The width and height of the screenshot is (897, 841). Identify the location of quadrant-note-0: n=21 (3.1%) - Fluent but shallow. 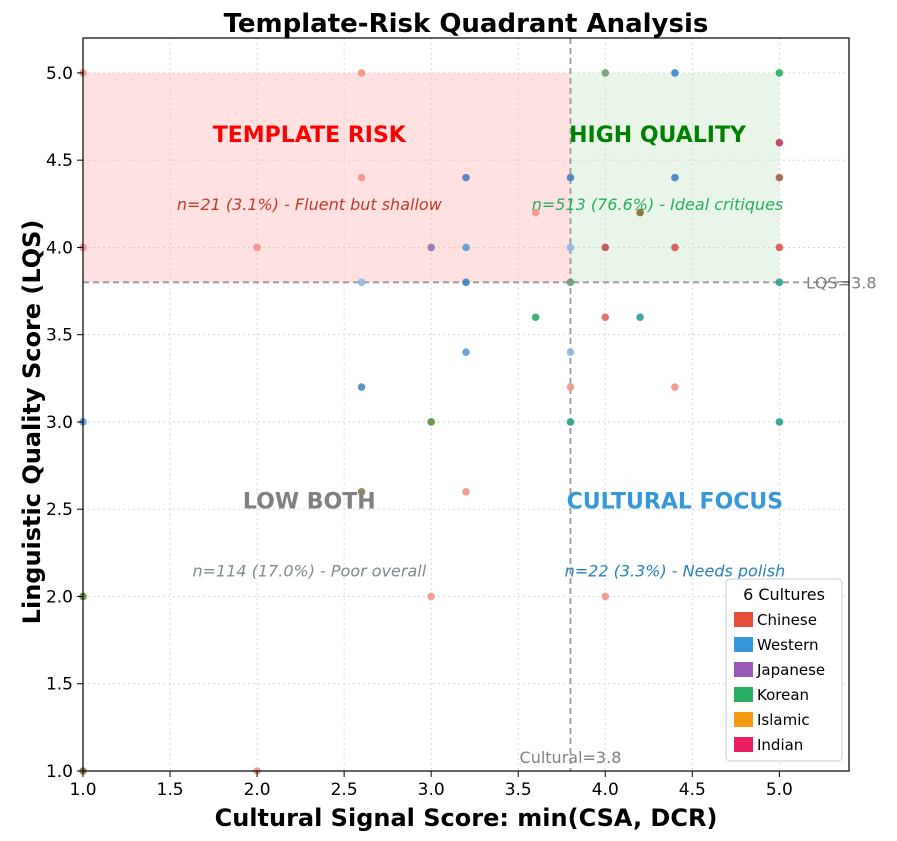
(310, 204).